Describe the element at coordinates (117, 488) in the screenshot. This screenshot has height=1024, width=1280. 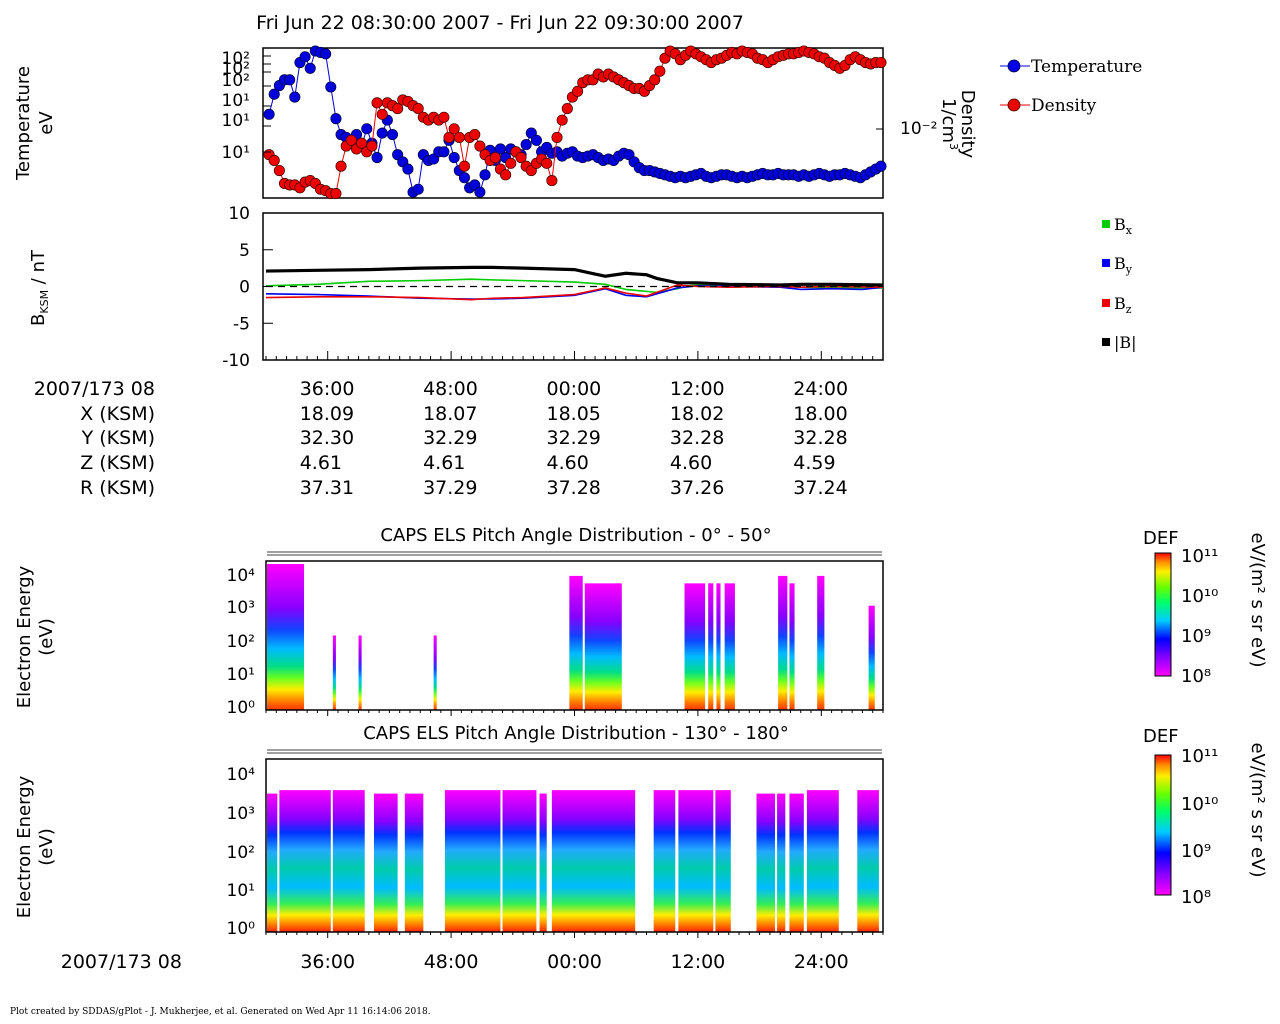
I see `row-label: R (KSM)` at that location.